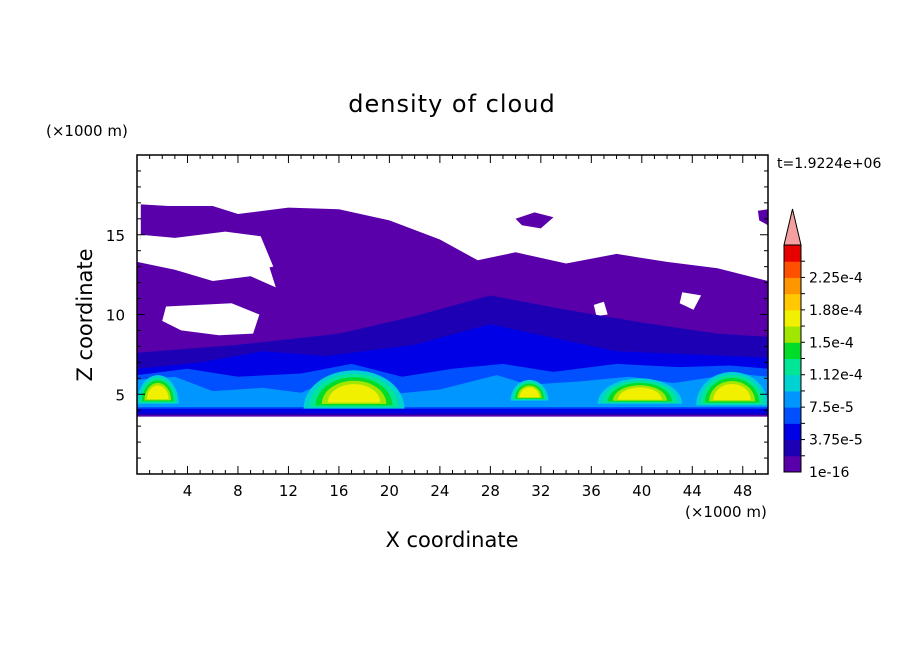  Describe the element at coordinates (451, 540) in the screenshot. I see `x-axis-label: X coordinate` at that location.